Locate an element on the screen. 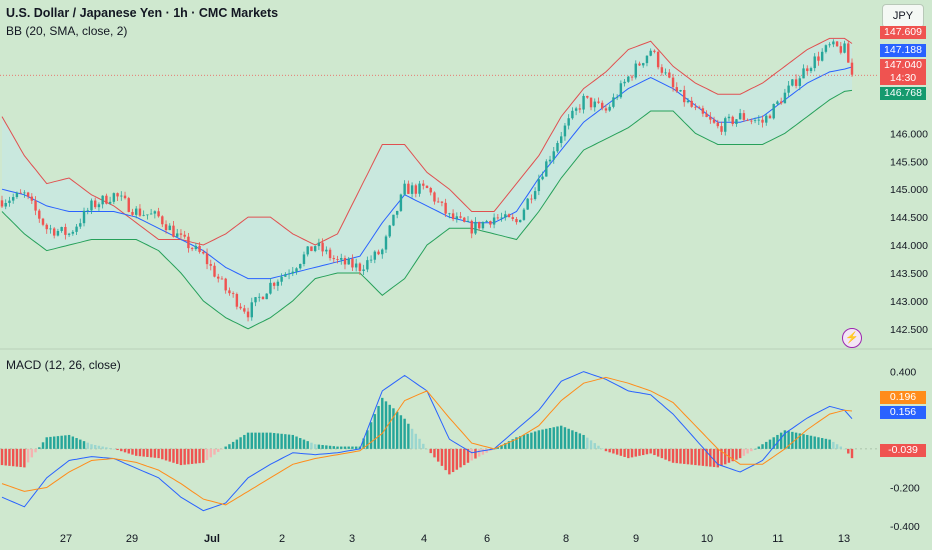 The height and width of the screenshot is (550, 932). macd-indicator-label: MACD (12, 26, close) is located at coordinates (63, 365).